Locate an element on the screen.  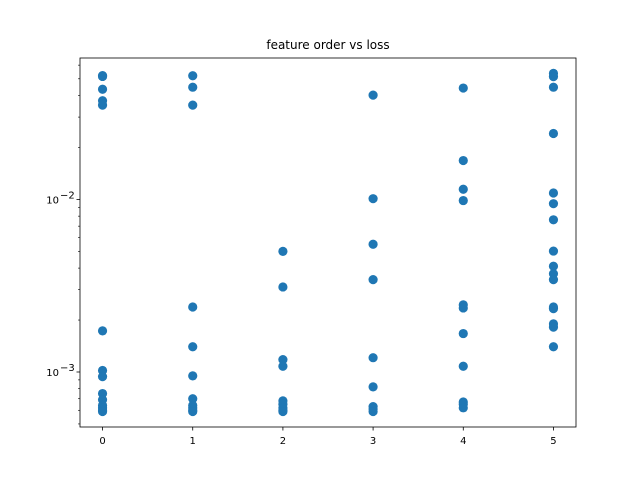
chart-title: feature order vs loss is located at coordinates (327, 45).